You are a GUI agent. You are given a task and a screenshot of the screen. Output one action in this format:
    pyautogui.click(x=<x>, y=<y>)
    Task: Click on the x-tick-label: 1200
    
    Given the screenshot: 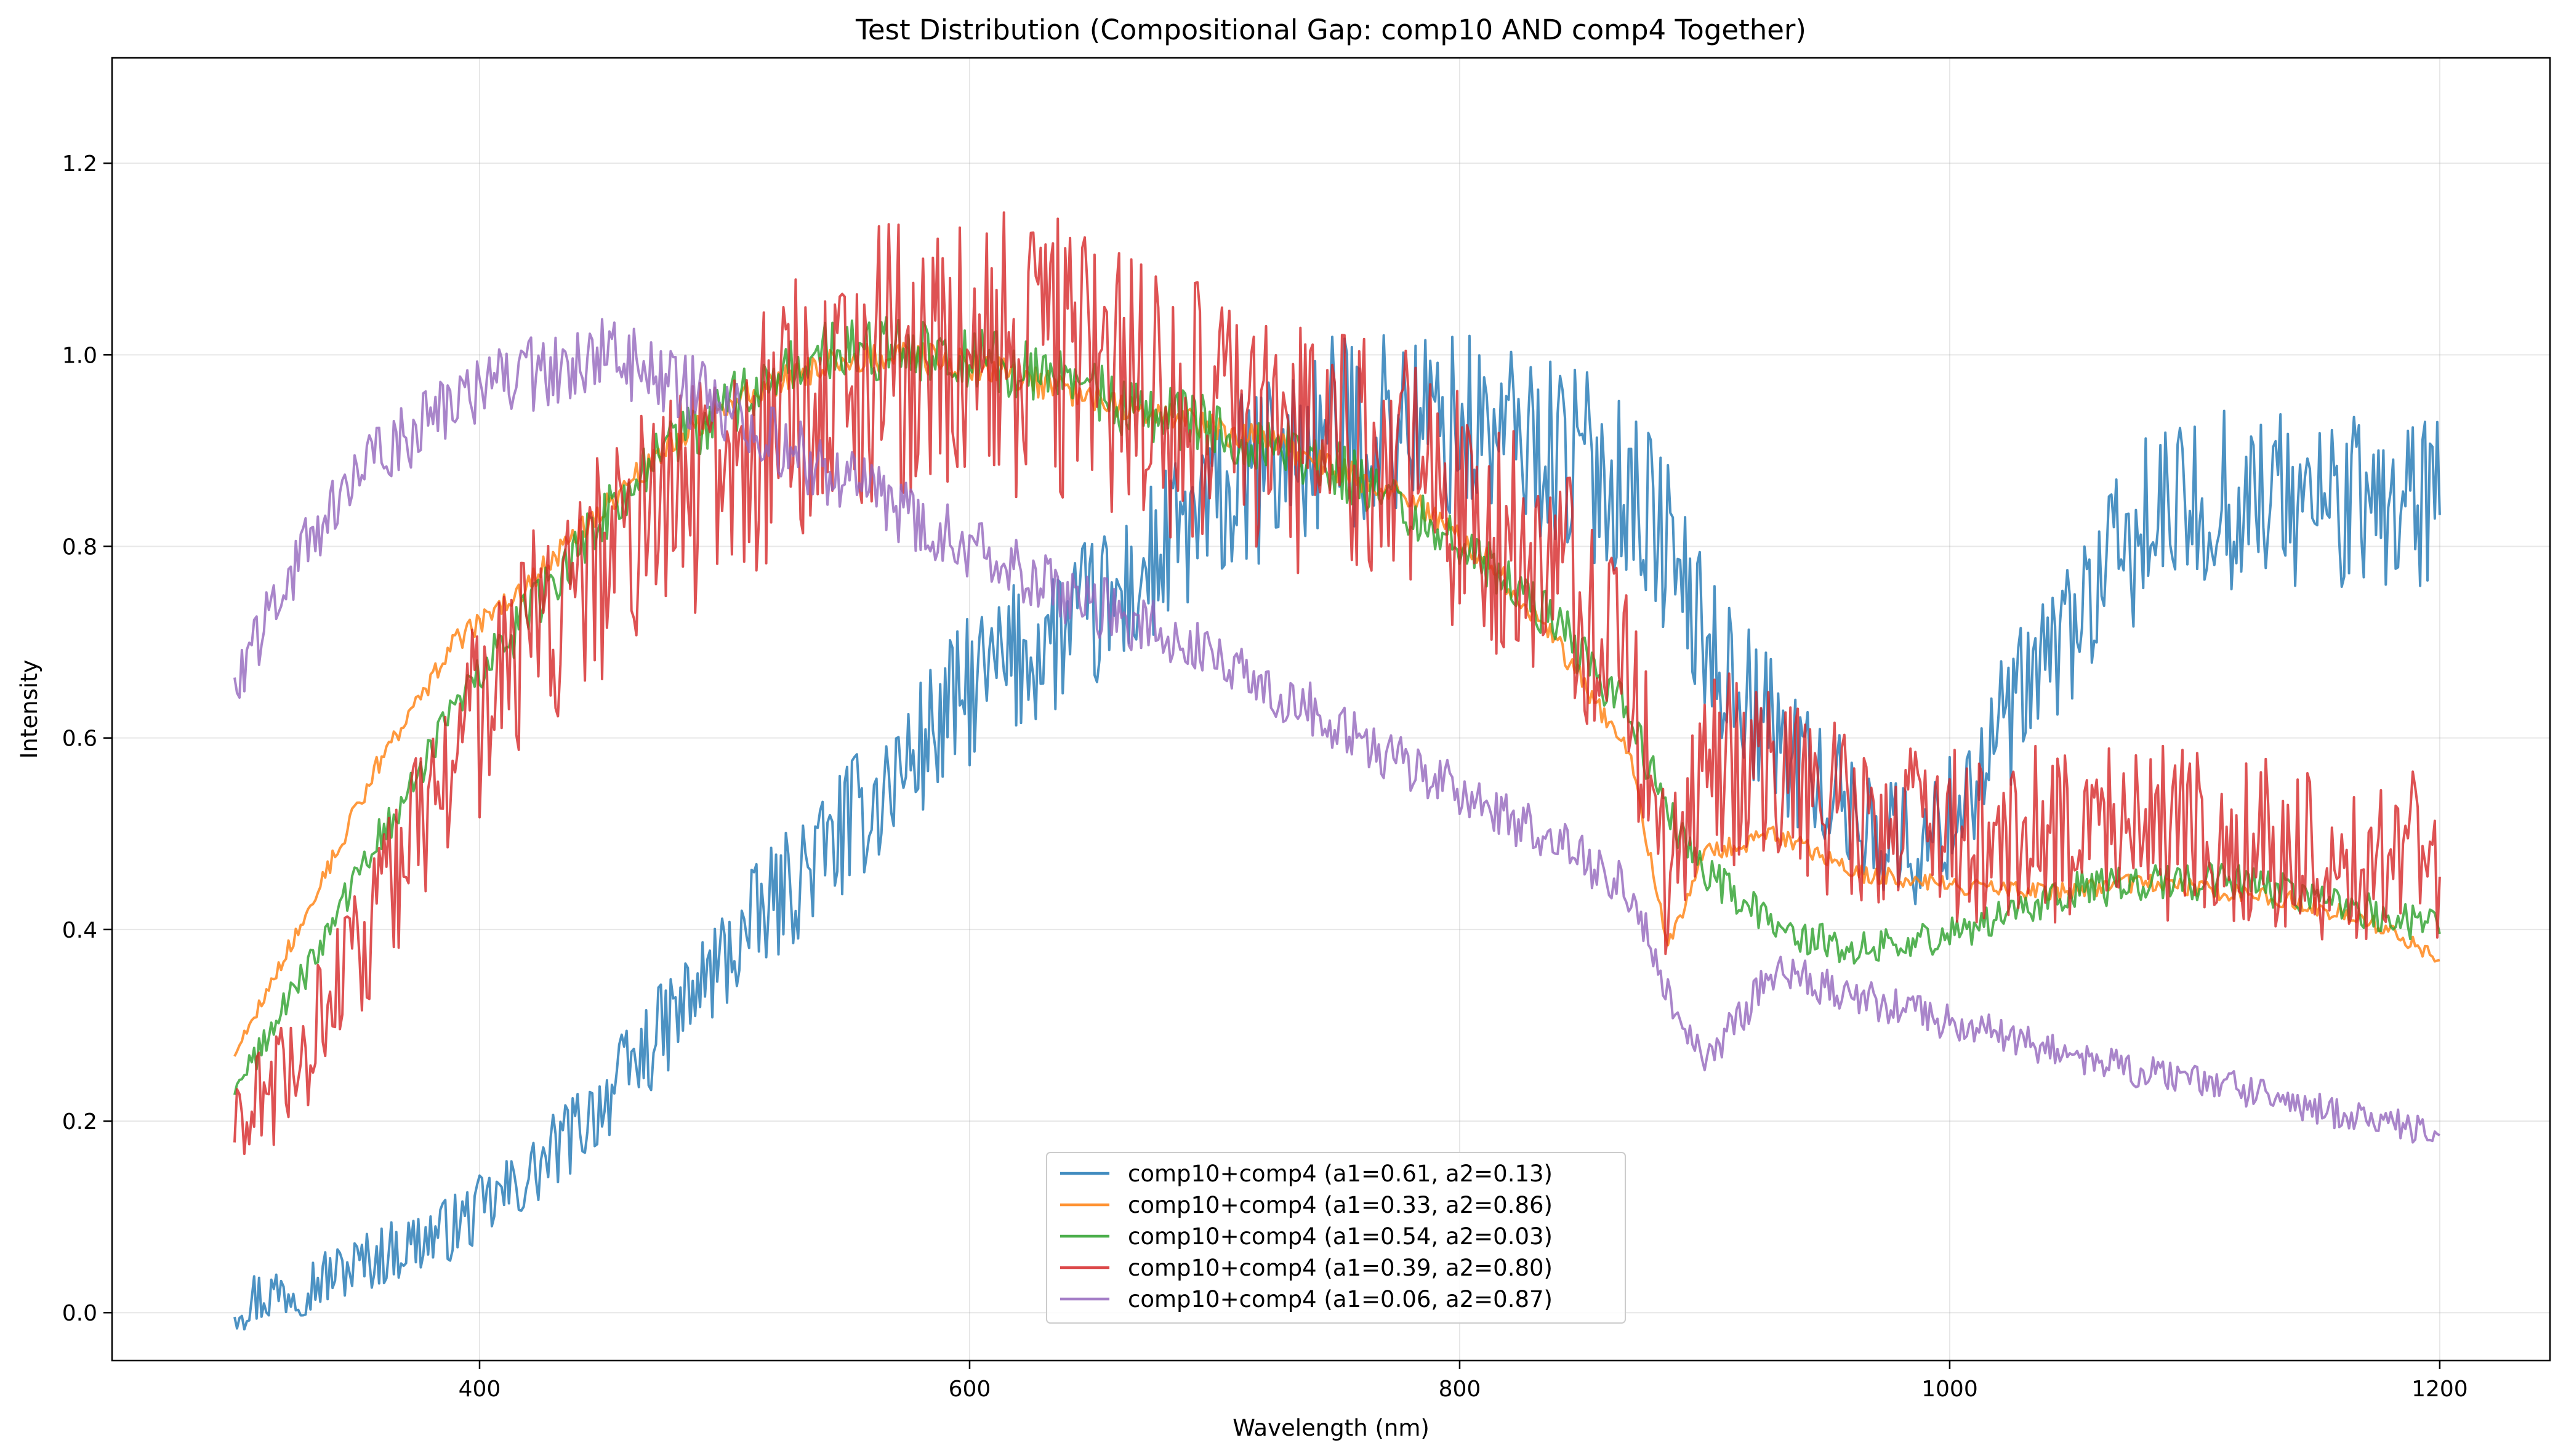 What is the action you would take?
    pyautogui.click(x=2439, y=1389)
    